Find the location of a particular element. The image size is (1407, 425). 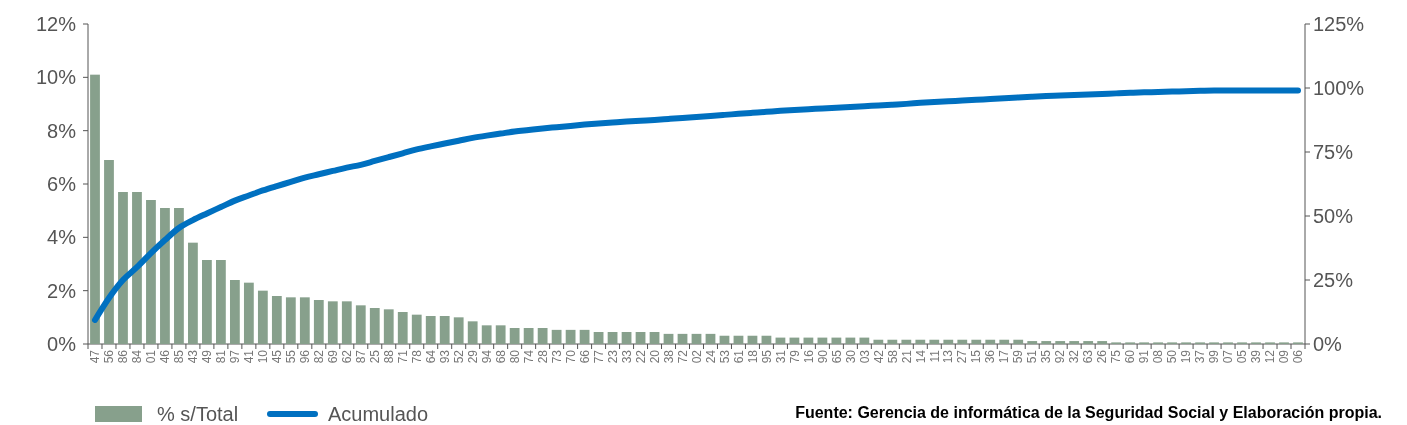

x-tick-label: 56 is located at coordinates (109, 356).